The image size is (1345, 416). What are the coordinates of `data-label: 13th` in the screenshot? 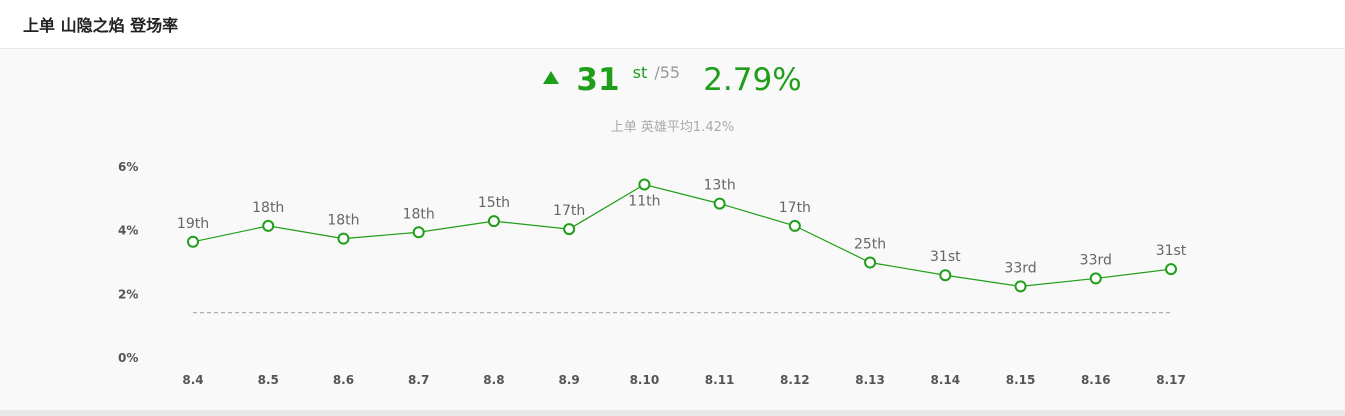 It's located at (720, 186).